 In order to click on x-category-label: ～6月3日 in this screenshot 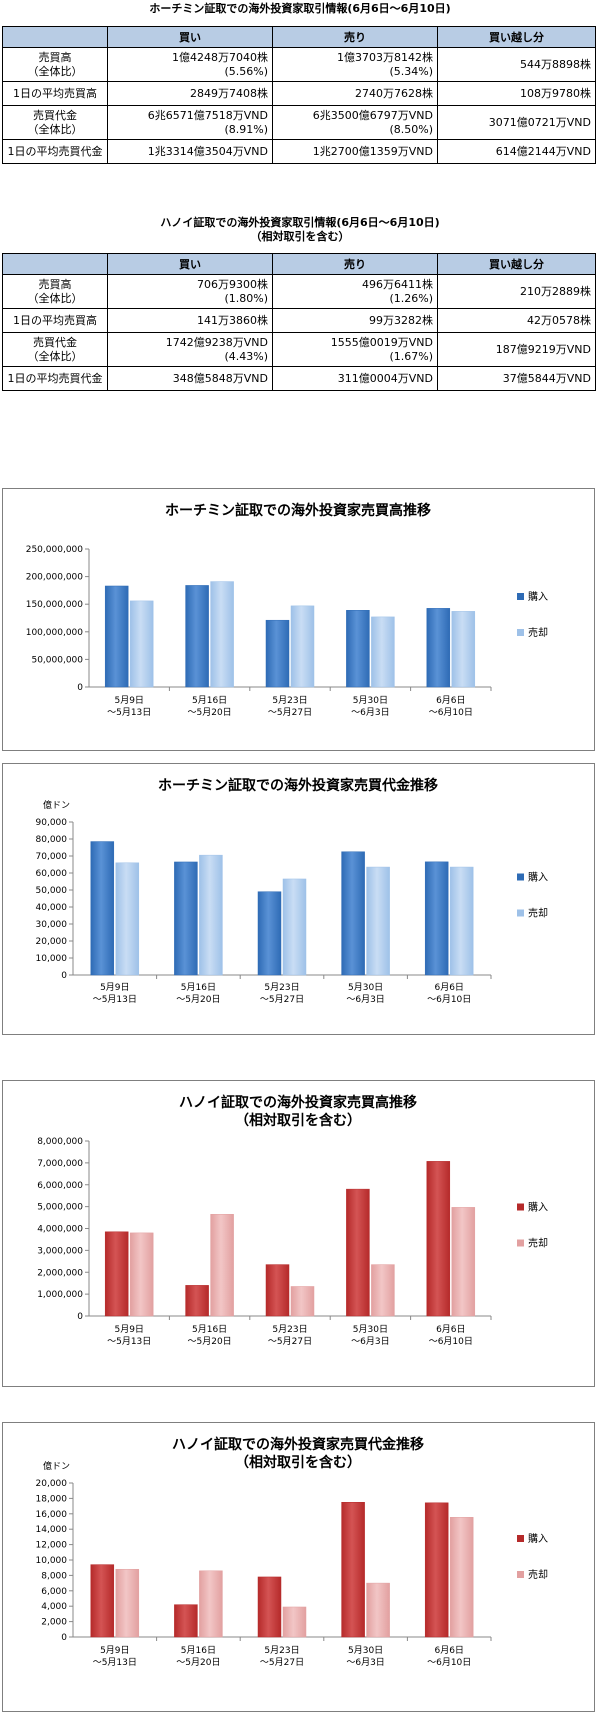, I will do `click(370, 712)`.